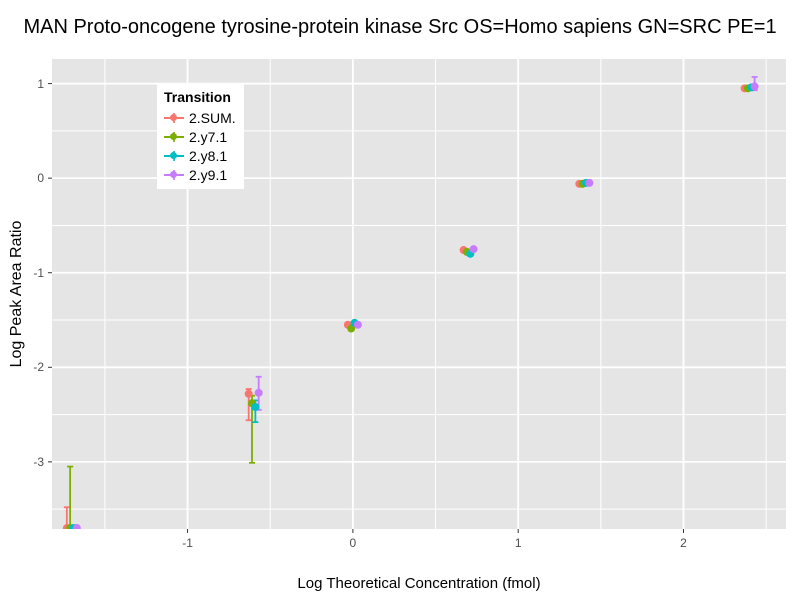  I want to click on legend-item-label: 2.SUM., so click(212, 117).